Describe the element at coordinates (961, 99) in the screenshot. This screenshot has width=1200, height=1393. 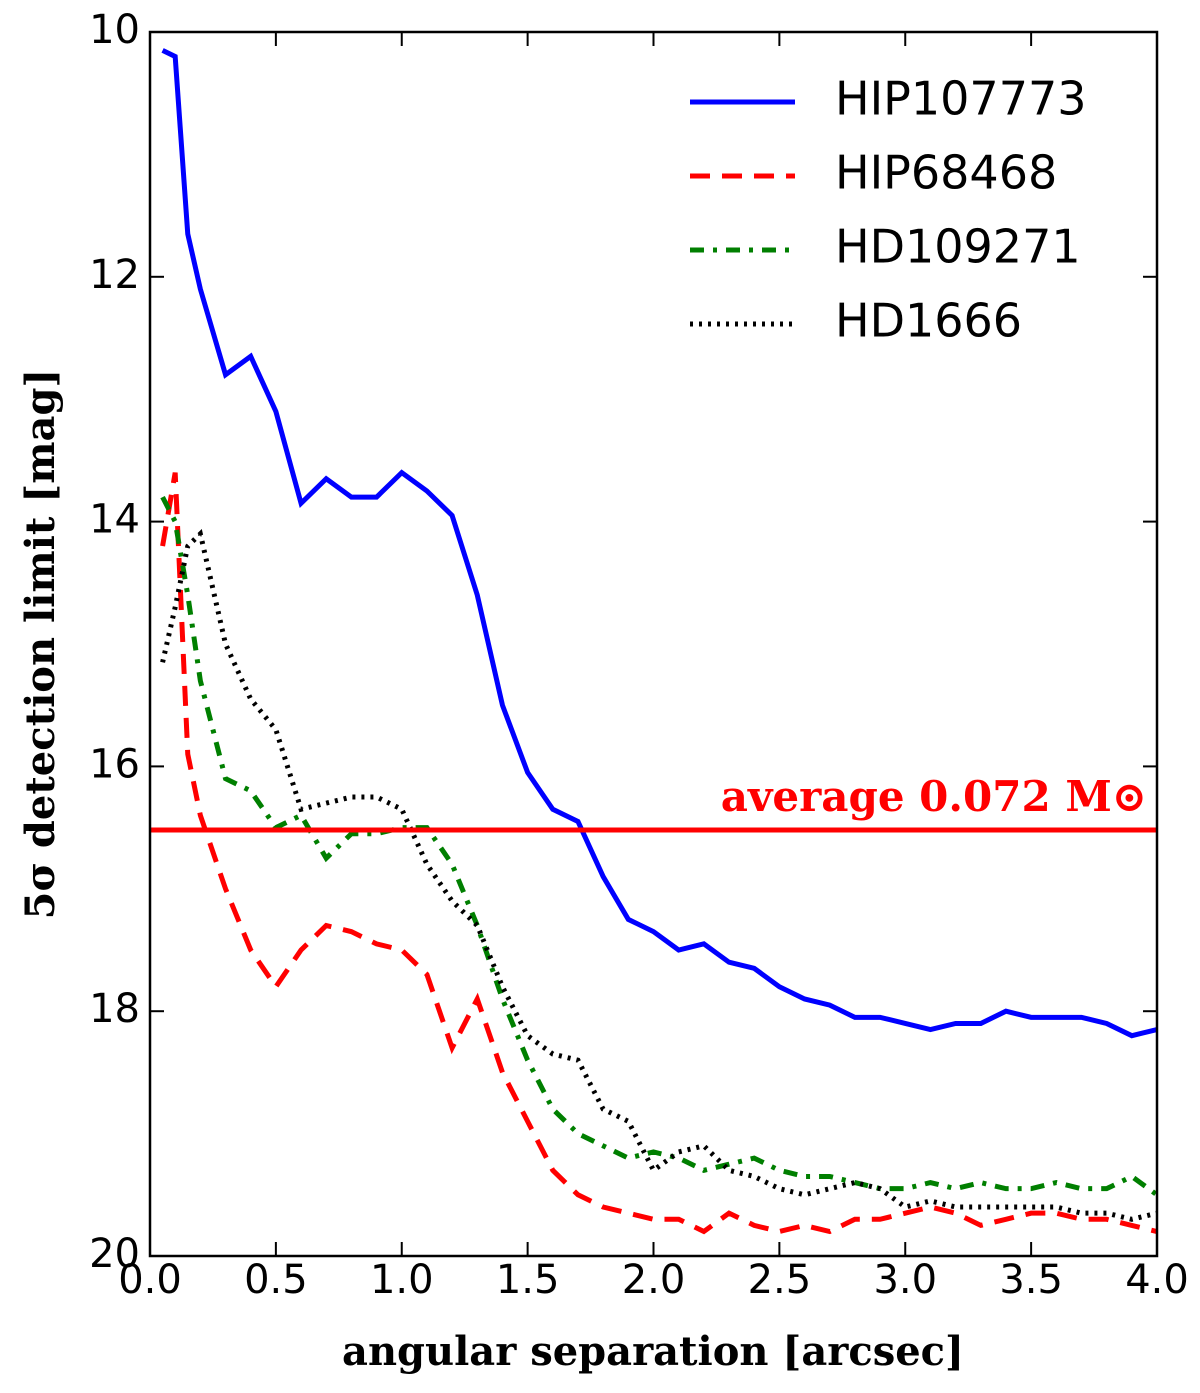
I see `legend-label: HIP107773` at that location.